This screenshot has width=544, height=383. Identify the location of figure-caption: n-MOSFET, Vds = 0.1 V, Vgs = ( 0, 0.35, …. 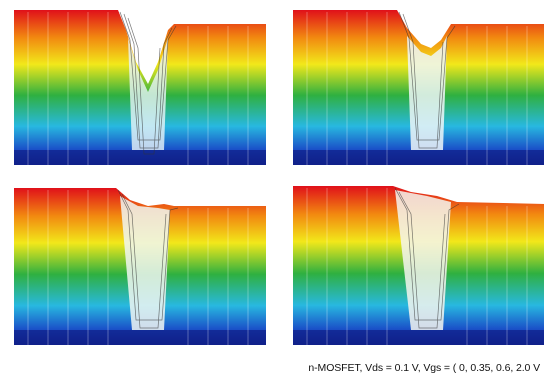
(424, 368).